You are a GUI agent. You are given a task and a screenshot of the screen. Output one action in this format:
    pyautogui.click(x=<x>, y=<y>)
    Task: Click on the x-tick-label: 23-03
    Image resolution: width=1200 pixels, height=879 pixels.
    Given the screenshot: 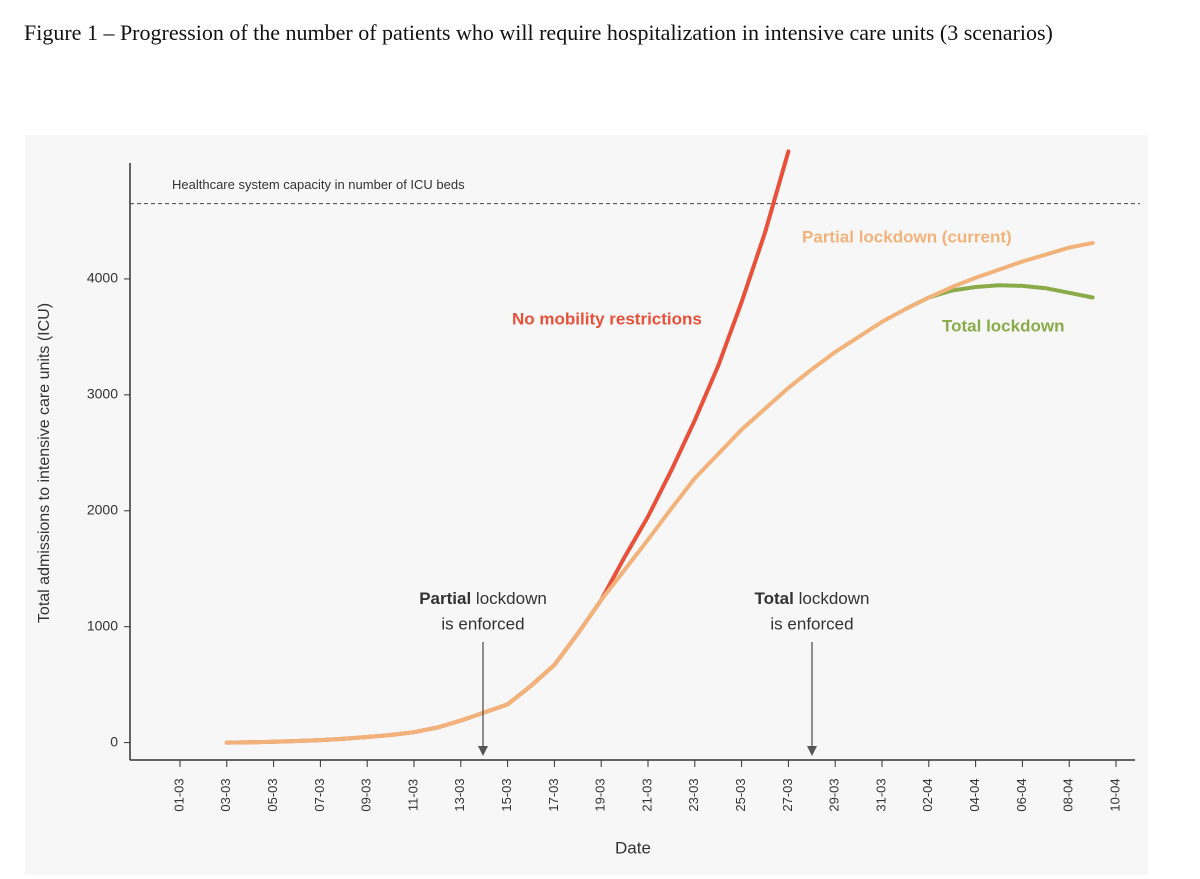 What is the action you would take?
    pyautogui.click(x=693, y=794)
    